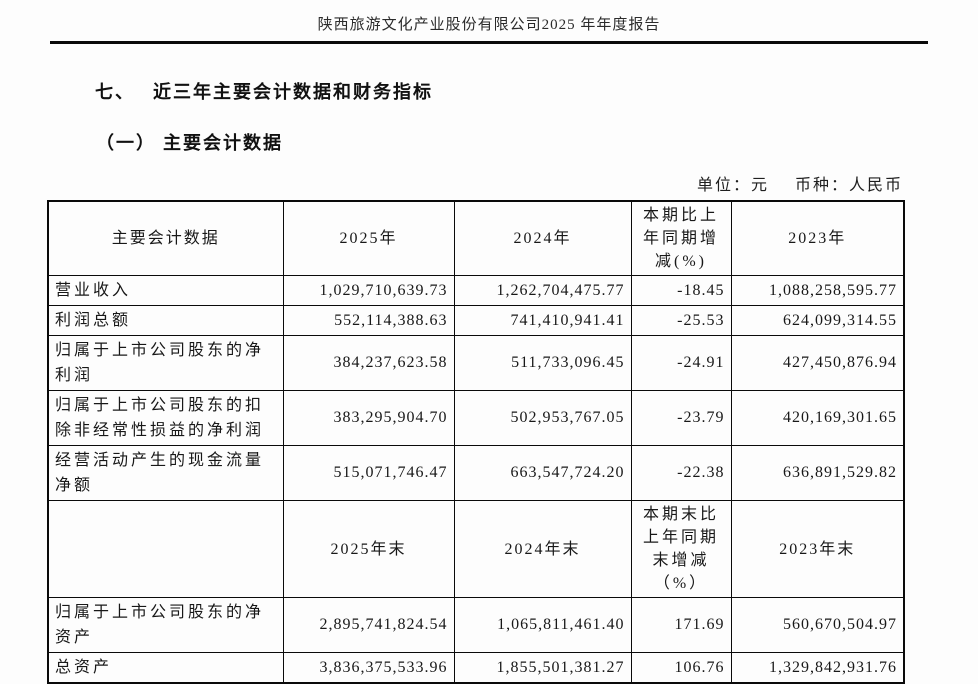 This screenshot has width=978, height=684. Describe the element at coordinates (817, 625) in the screenshot. I see `value-2023: 560,670,504.97` at that location.